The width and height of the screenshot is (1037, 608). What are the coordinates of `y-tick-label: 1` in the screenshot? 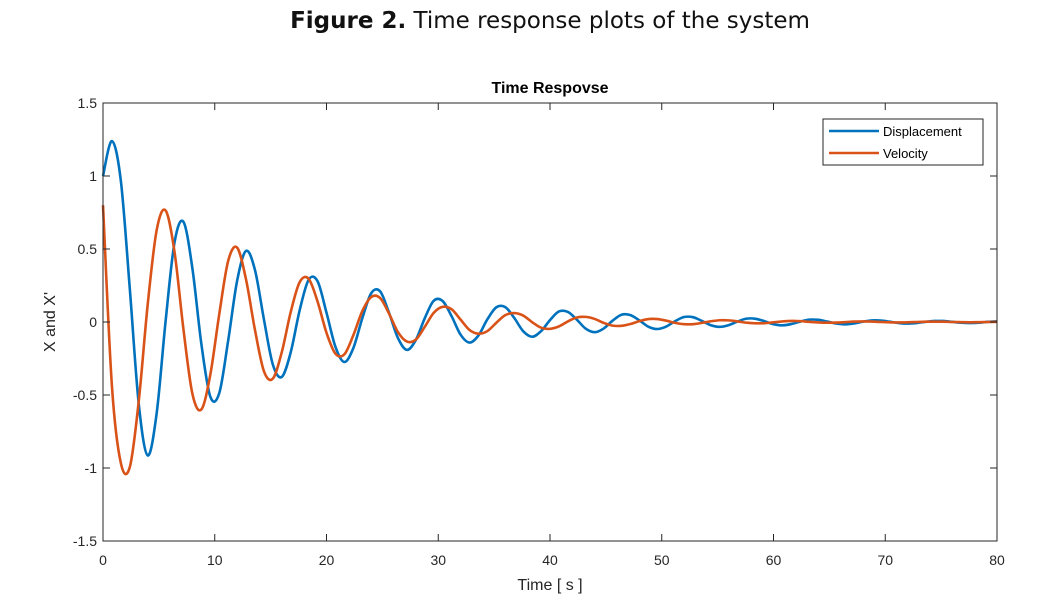 It's located at (93, 176).